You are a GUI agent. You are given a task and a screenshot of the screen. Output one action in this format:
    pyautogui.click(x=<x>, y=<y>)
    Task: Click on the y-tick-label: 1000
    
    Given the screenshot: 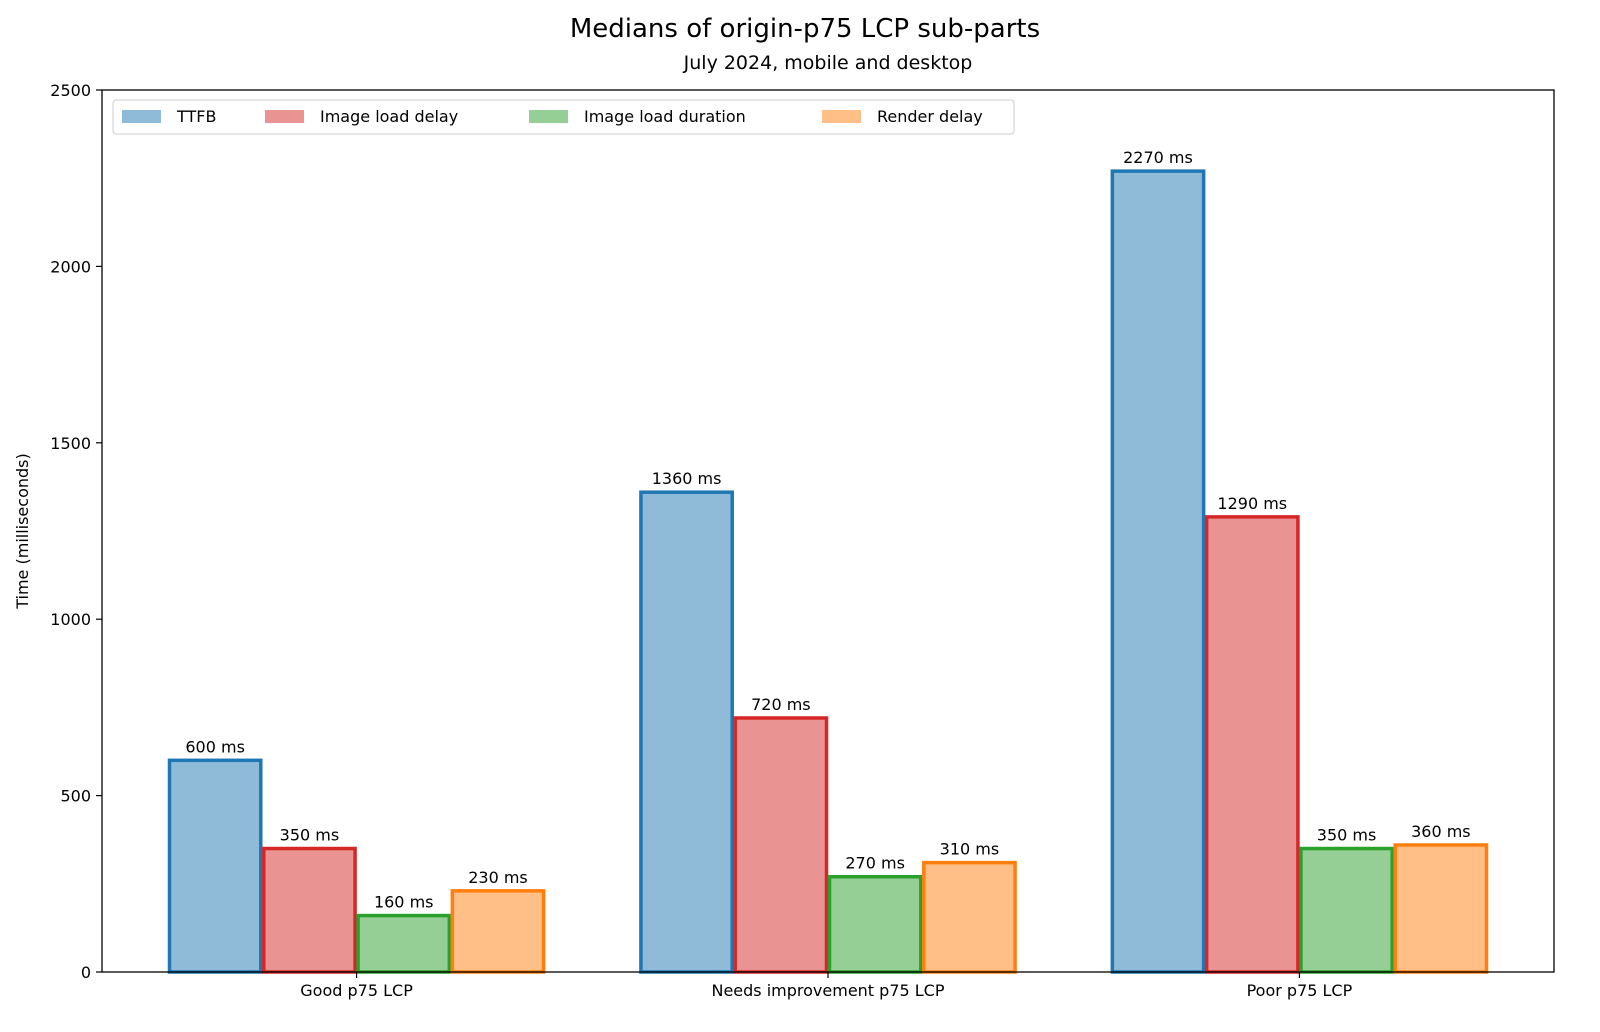 What is the action you would take?
    pyautogui.click(x=70, y=619)
    